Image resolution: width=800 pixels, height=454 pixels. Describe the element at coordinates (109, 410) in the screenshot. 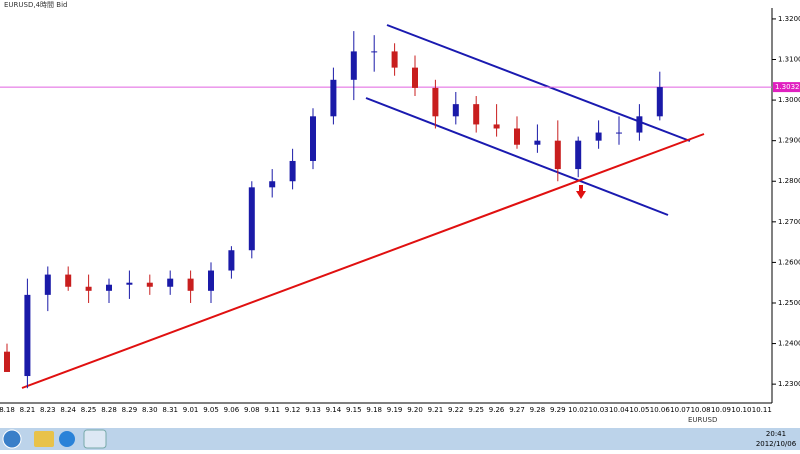

I see `x-tick-label: 8.28` at that location.